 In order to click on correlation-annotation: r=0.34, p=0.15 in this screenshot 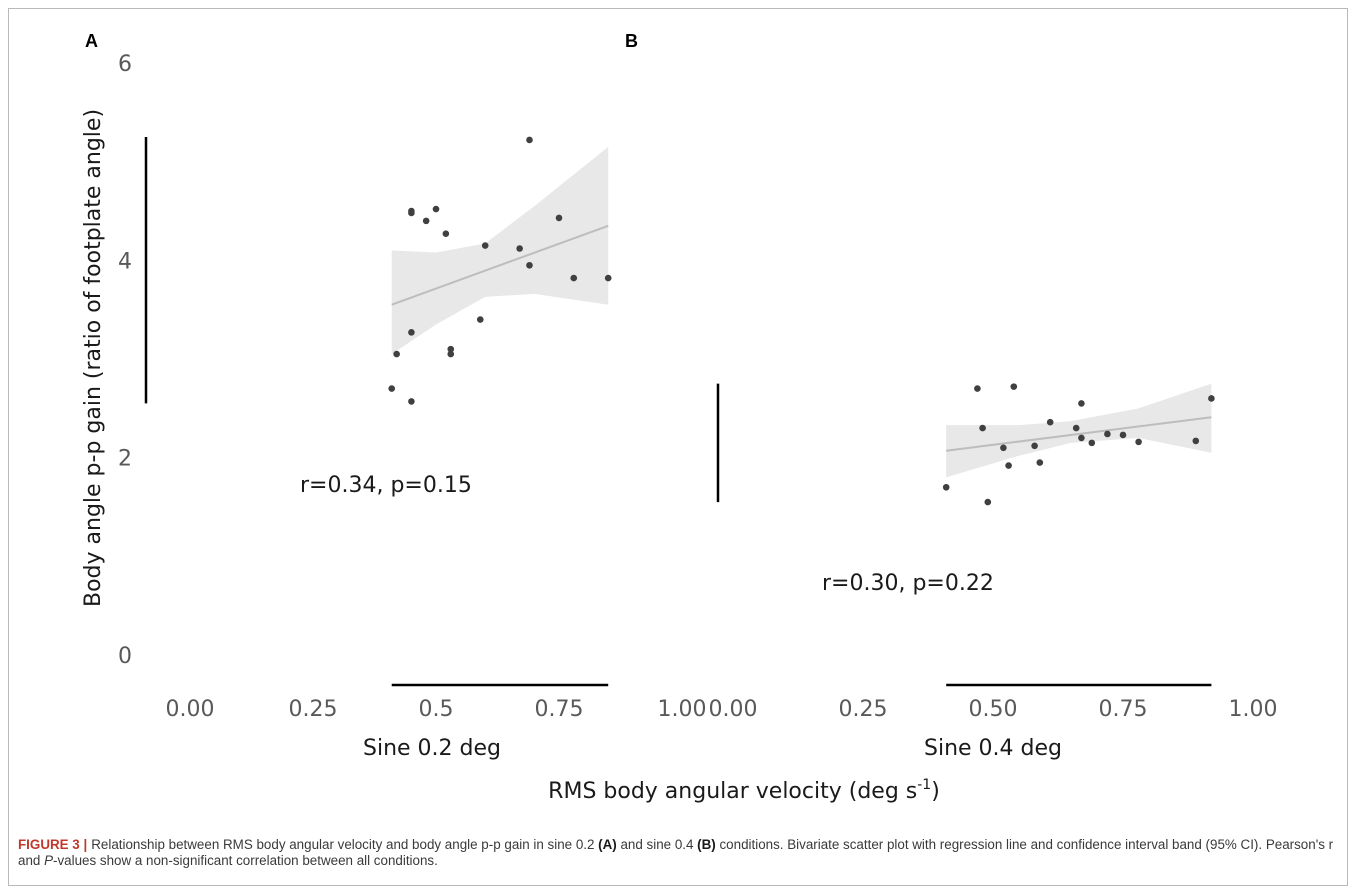, I will do `click(386, 485)`.